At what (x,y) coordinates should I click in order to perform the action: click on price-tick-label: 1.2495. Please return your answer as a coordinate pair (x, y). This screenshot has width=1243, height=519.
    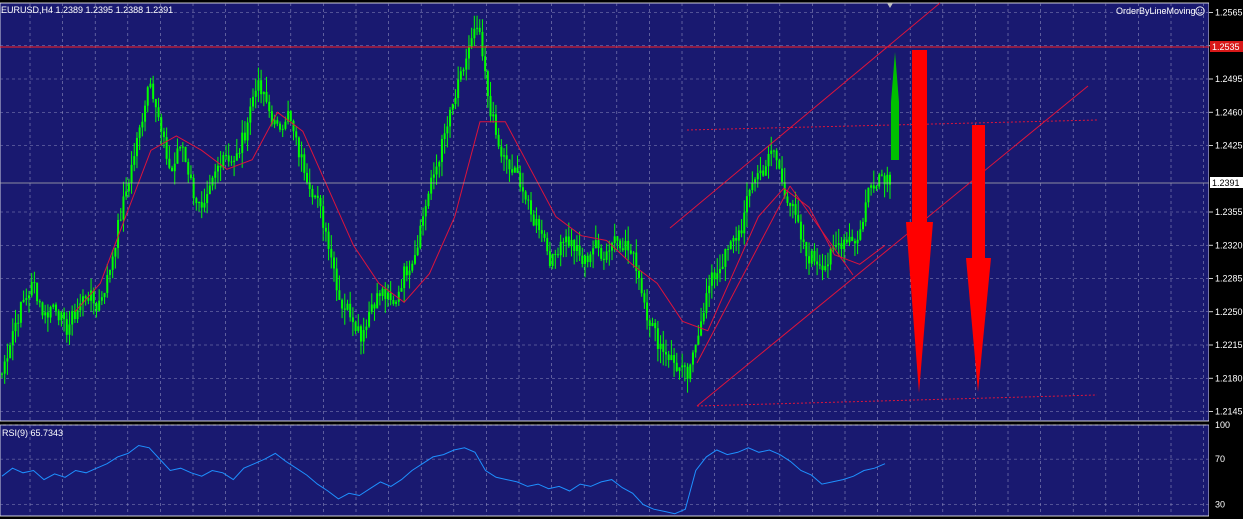
    Looking at the image, I should click on (1229, 79).